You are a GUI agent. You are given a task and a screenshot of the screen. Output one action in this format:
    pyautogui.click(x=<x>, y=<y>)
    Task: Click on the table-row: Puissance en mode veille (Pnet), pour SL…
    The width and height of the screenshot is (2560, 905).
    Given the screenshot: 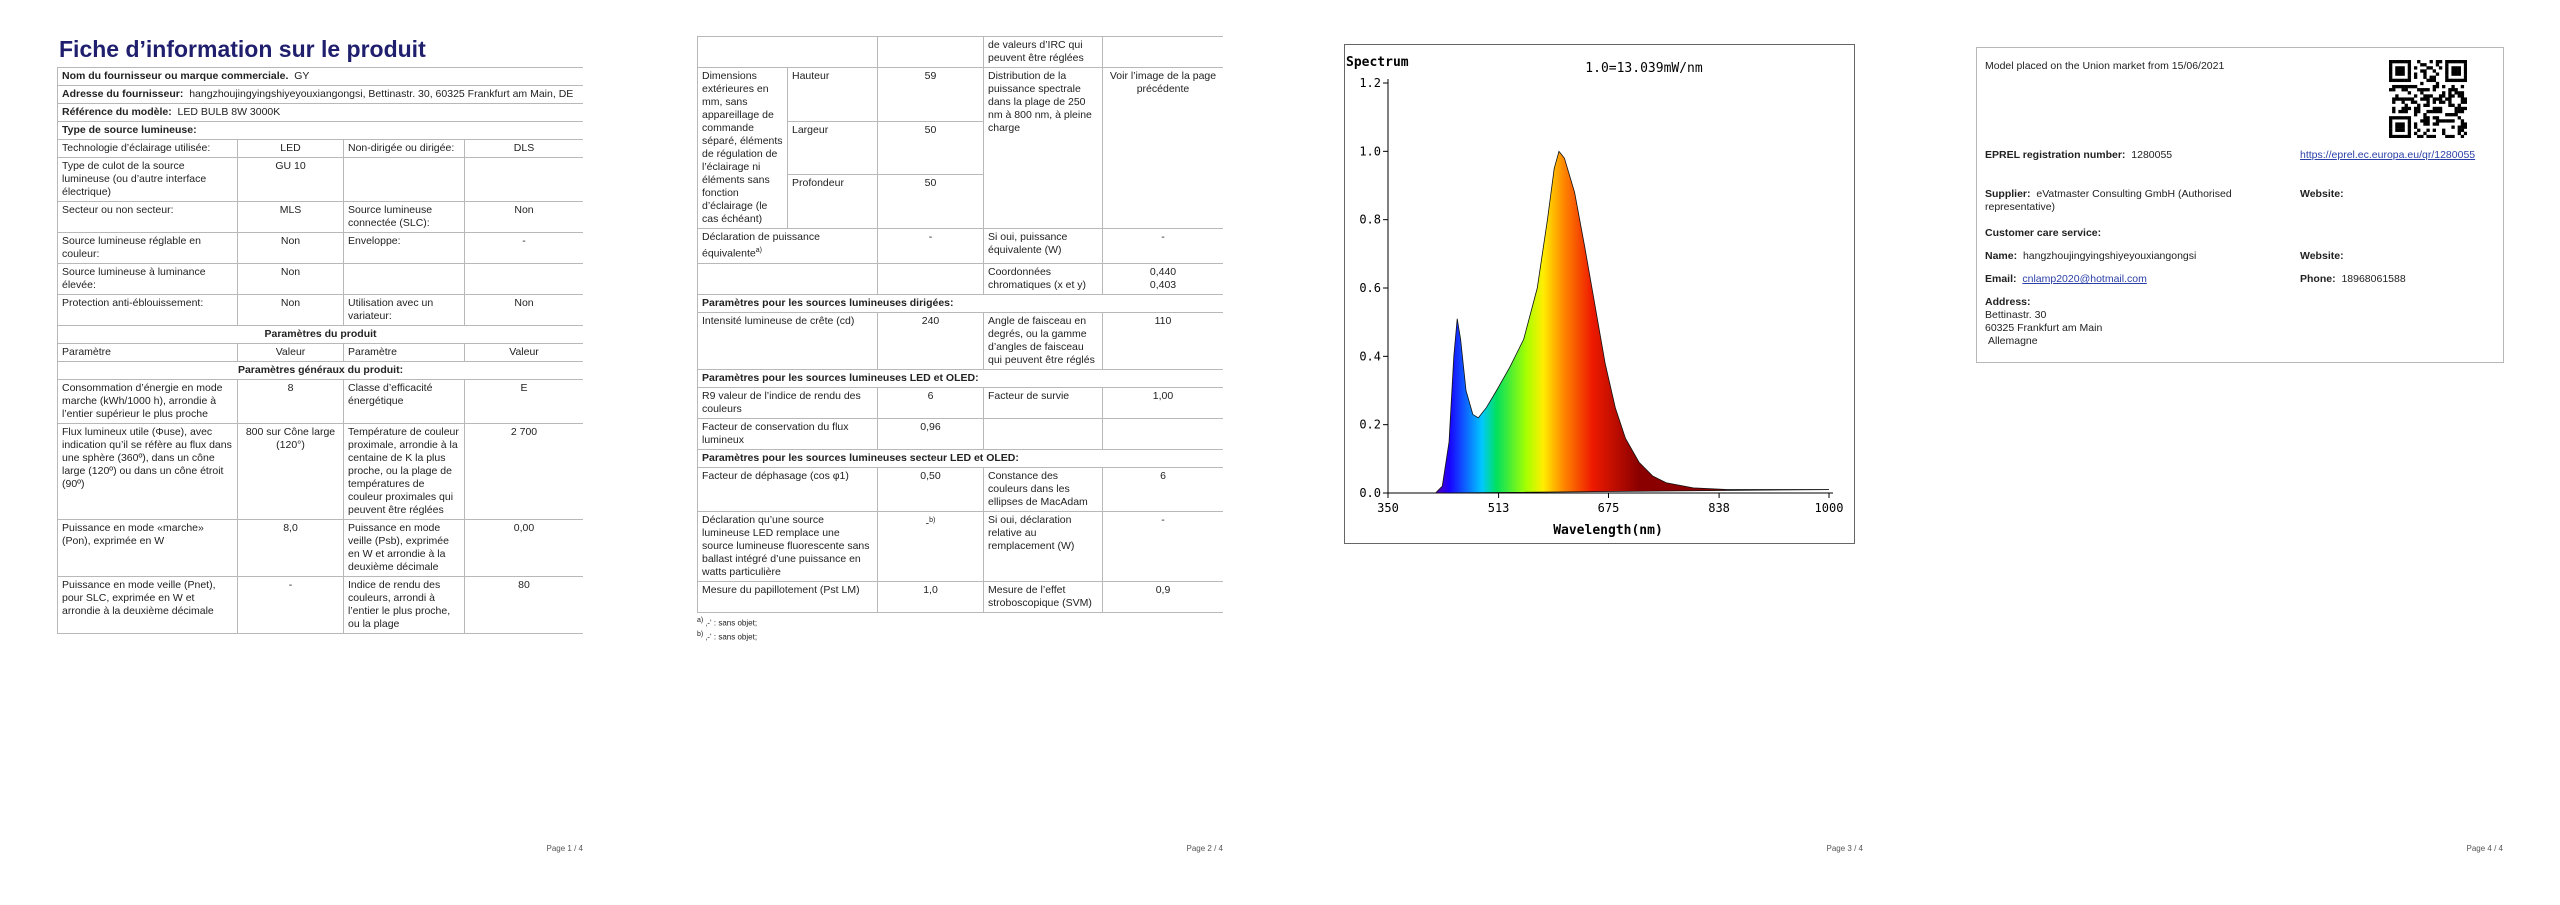 What is the action you would take?
    pyautogui.click(x=320, y=605)
    